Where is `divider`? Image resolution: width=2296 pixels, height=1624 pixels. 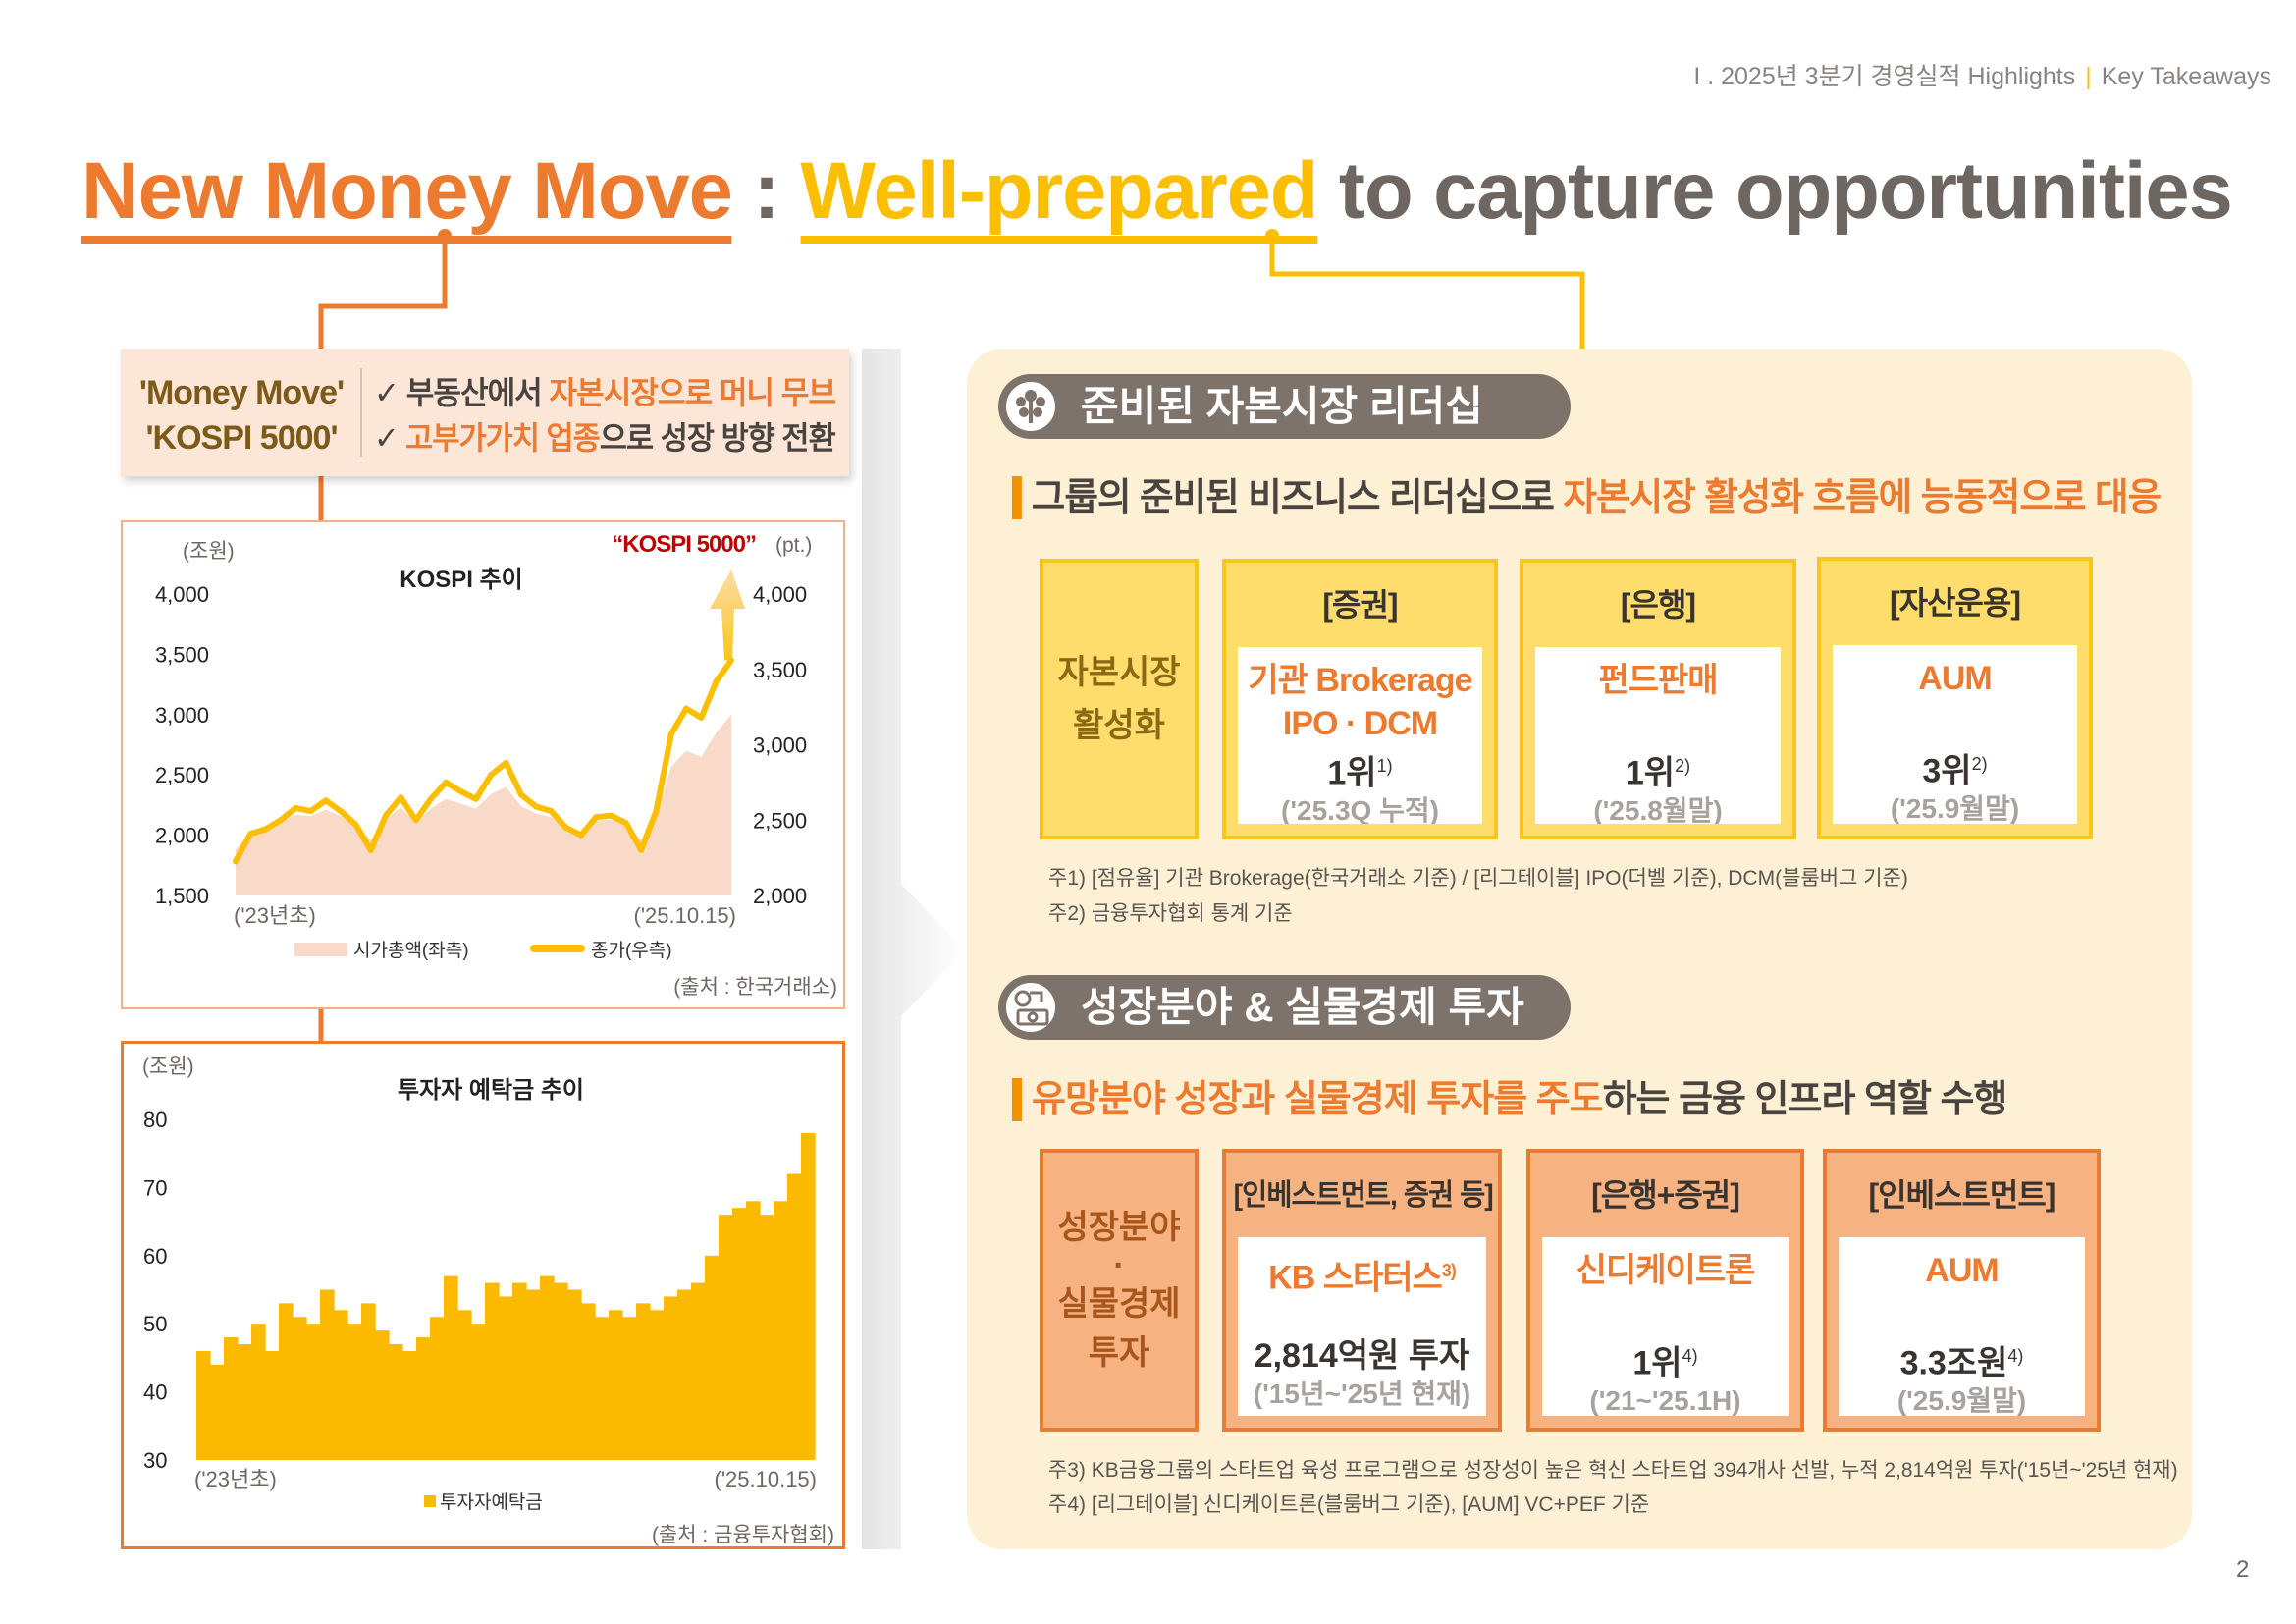 divider is located at coordinates (361, 412).